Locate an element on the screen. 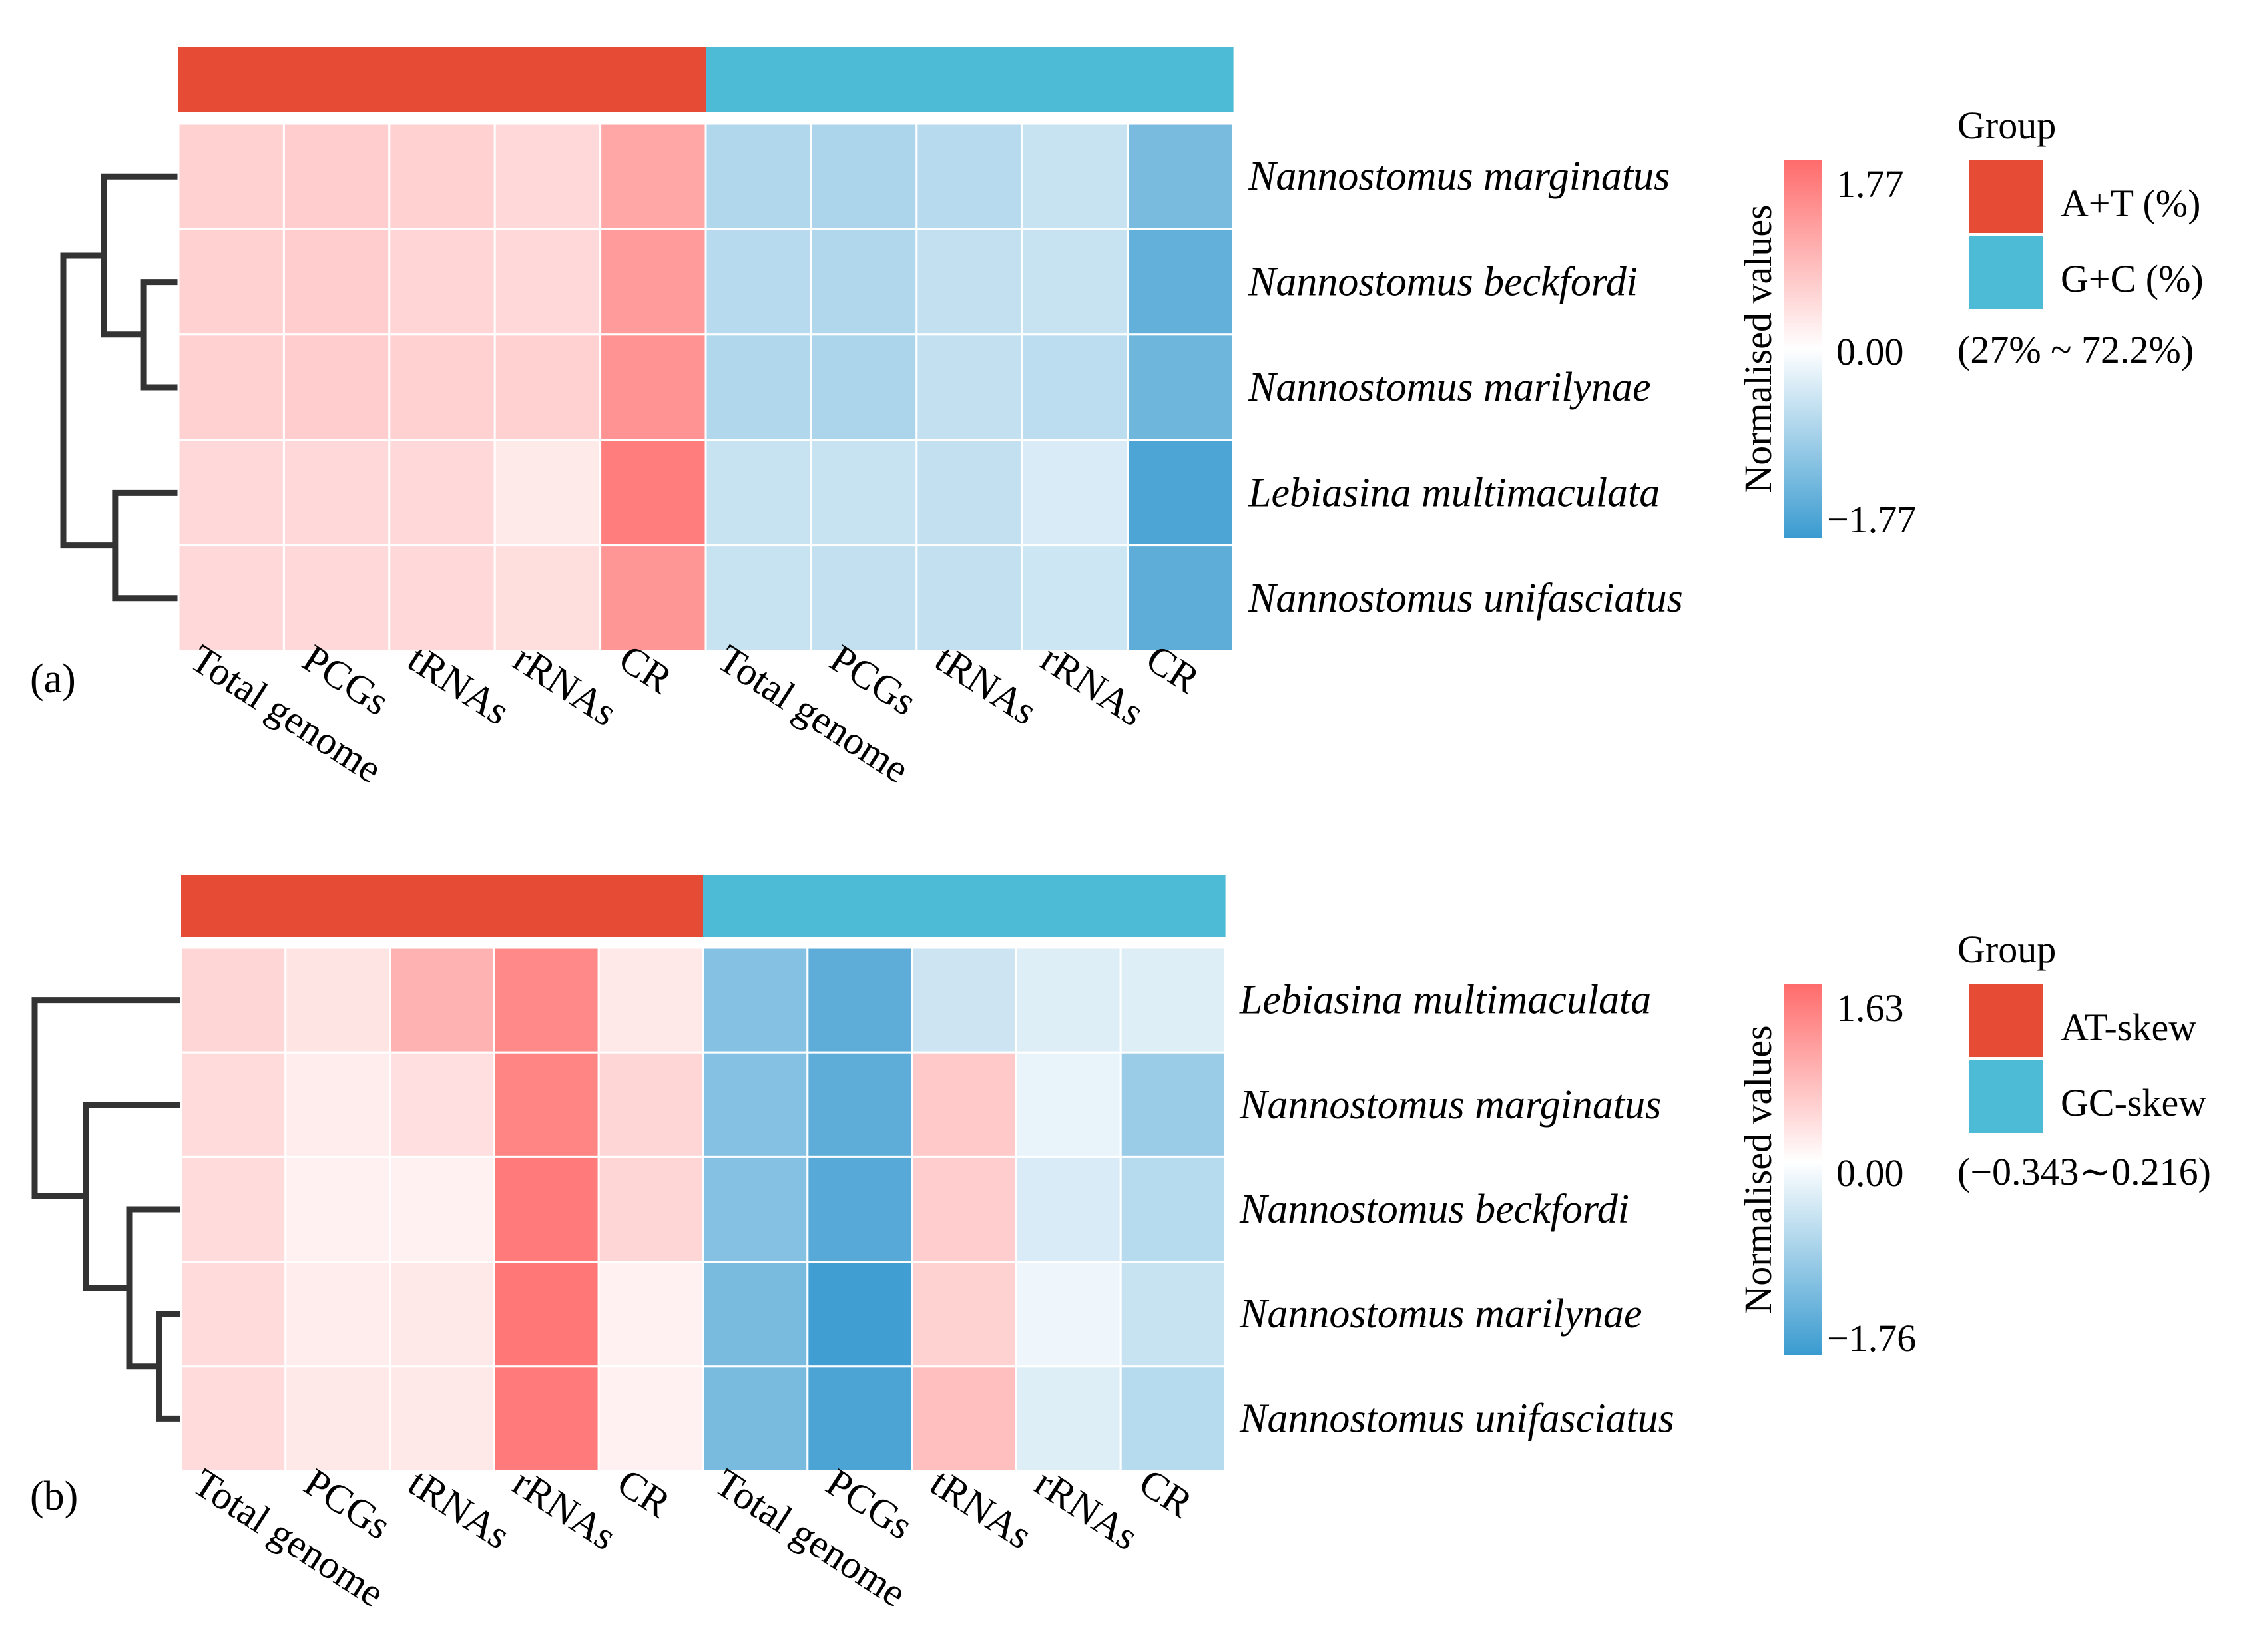 The height and width of the screenshot is (1652, 2259). column-group-annotation is located at coordinates (706, 79).